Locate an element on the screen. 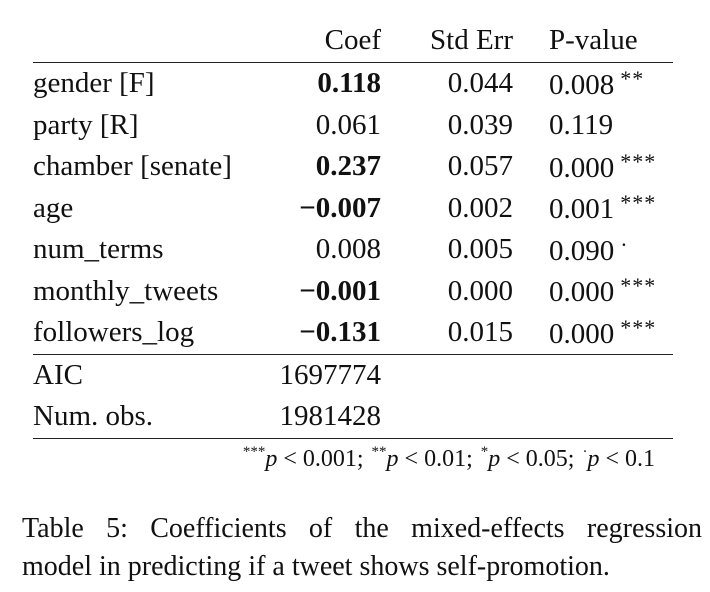 The height and width of the screenshot is (592, 710). row-p-value: 0.001 is located at coordinates (582, 209).